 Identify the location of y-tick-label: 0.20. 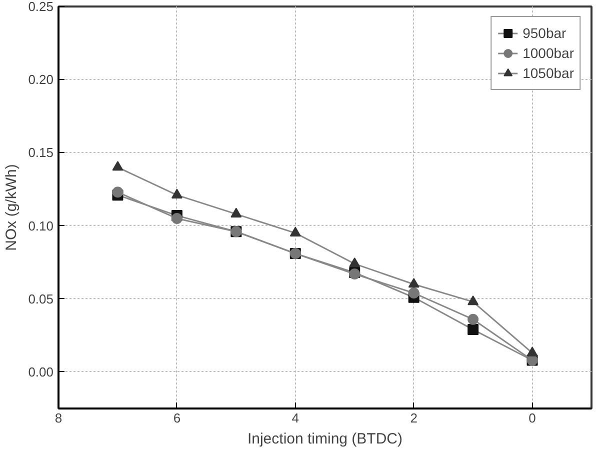
(41, 80).